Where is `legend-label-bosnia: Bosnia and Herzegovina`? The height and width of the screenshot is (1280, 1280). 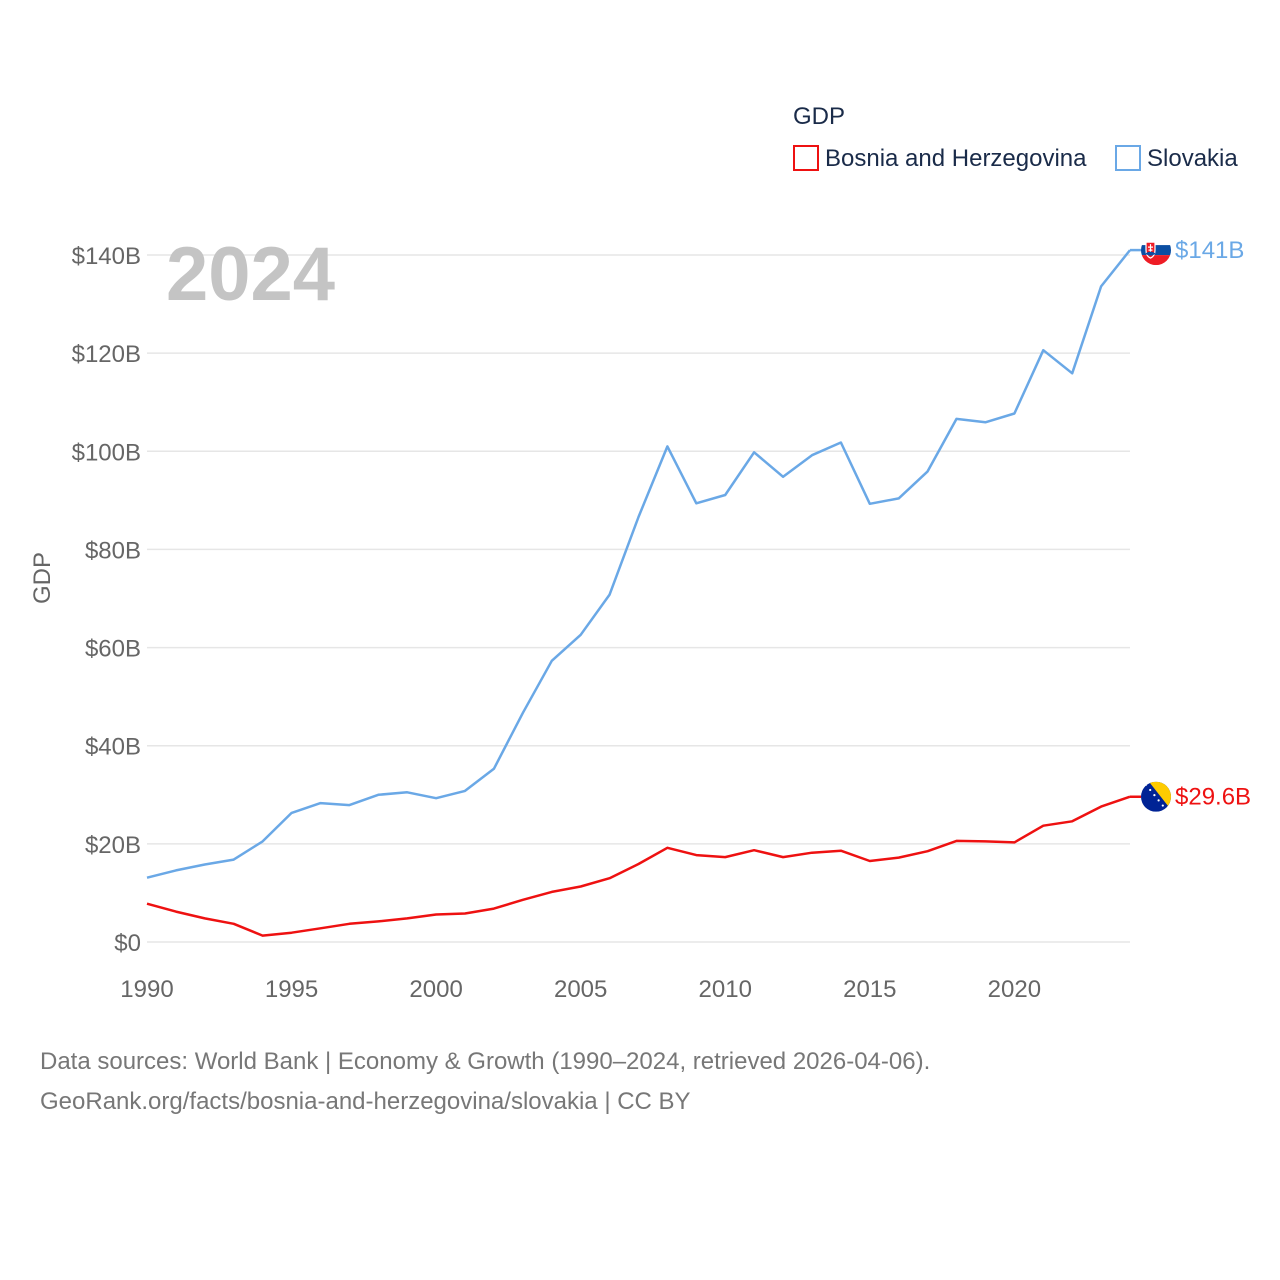
legend-label-bosnia: Bosnia and Herzegovina is located at coordinates (956, 158).